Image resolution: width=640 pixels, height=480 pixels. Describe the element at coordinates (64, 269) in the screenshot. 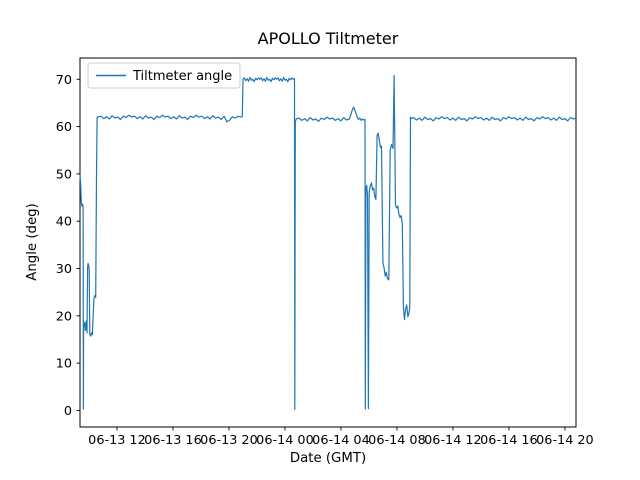

I see `y-tick-label: 30` at that location.